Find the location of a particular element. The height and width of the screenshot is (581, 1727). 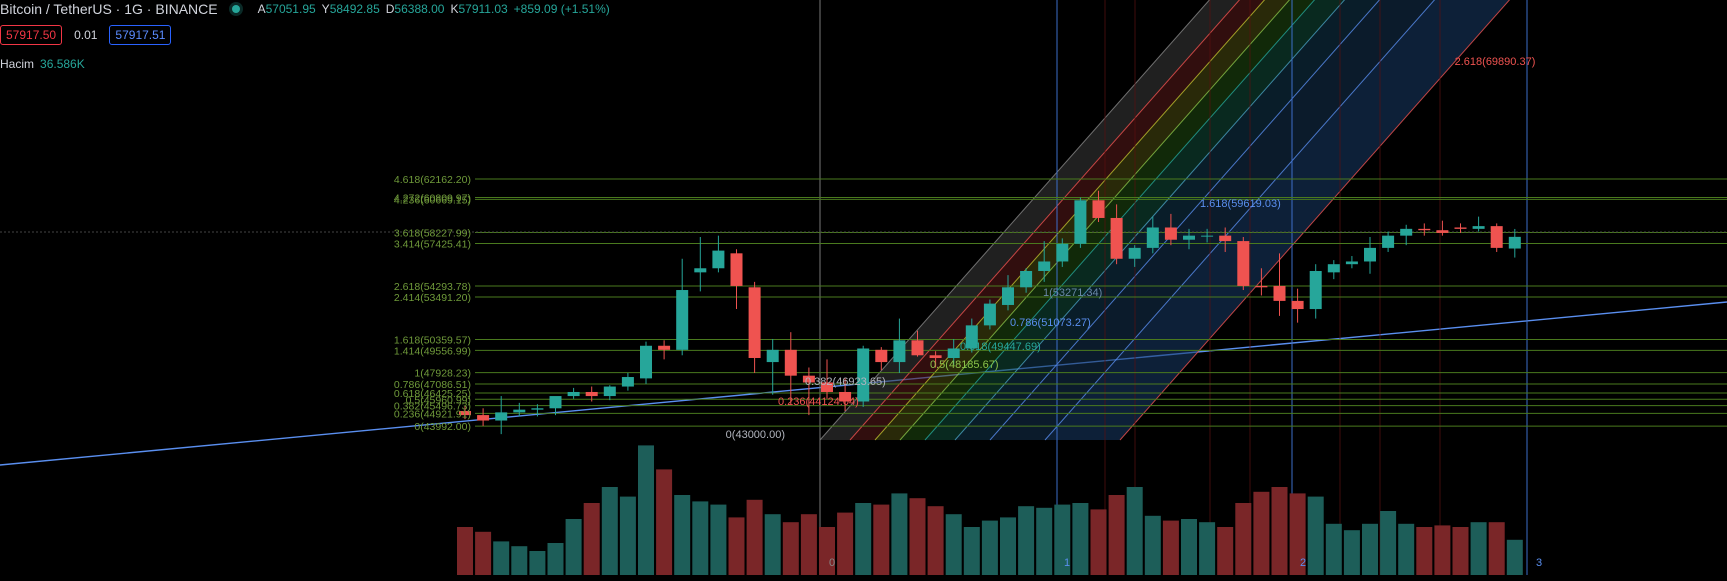

price-change: +859.09 (+1.51%) is located at coordinates (561, 9).